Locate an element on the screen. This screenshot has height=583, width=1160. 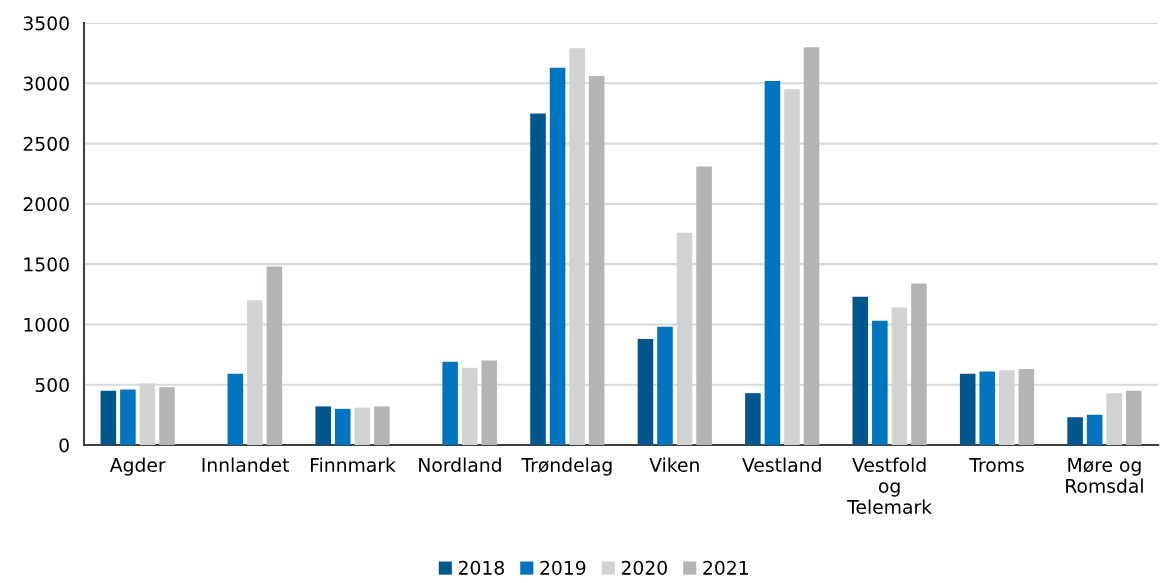
x-tick-label: Vestfold og Telemark is located at coordinates (889, 486).